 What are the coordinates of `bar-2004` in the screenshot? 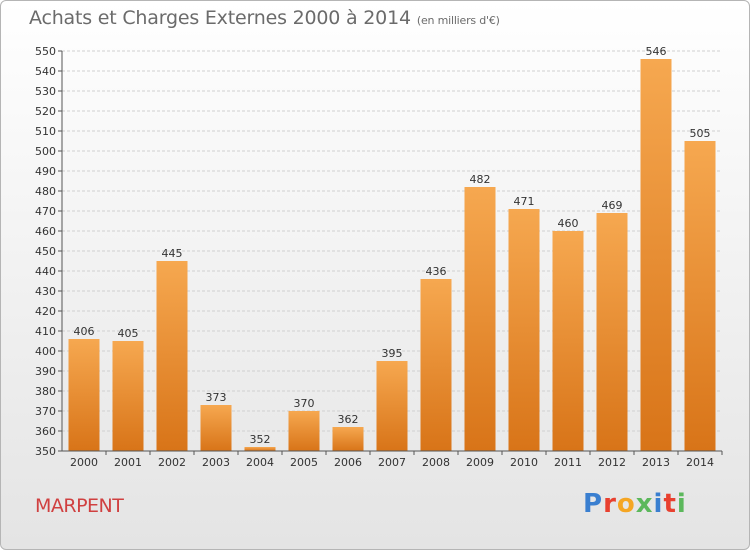 It's located at (260, 449).